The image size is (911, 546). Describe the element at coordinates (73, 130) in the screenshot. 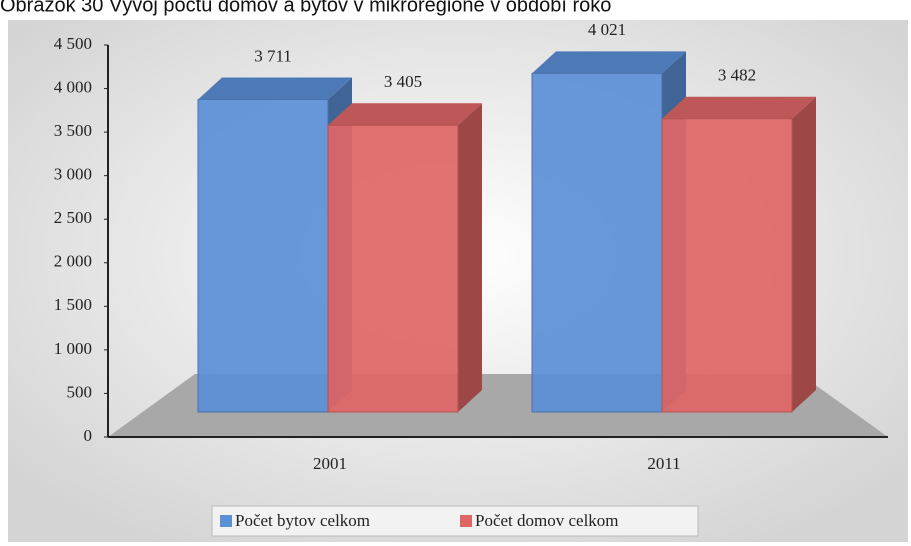

I see `y-tick-label: 3 500` at that location.